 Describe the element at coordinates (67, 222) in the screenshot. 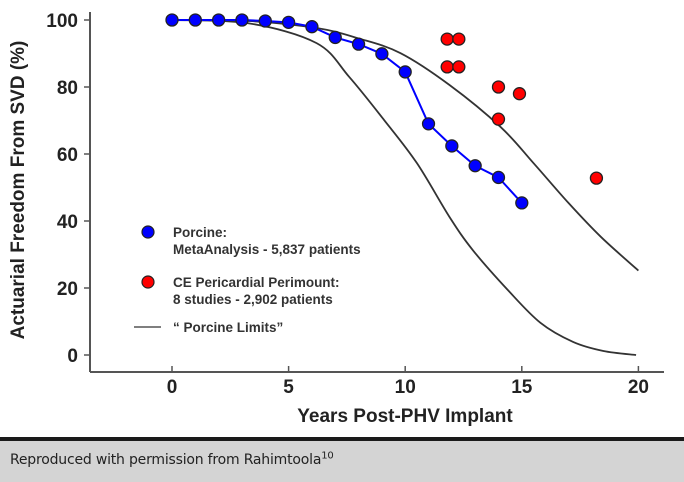

I see `y-tick-label: 40` at that location.